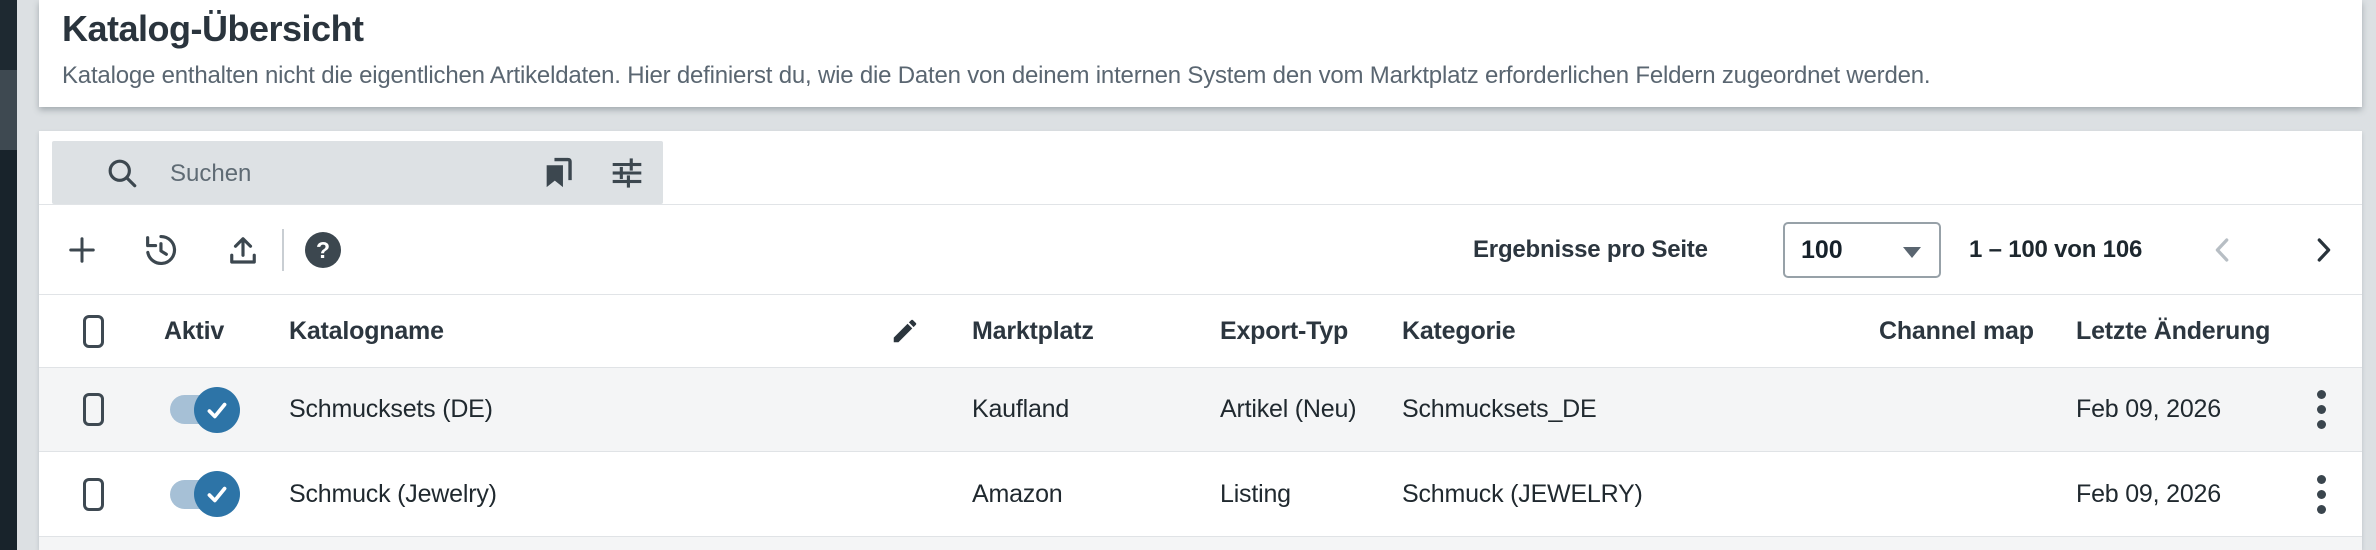 Image resolution: width=2376 pixels, height=550 pixels. What do you see at coordinates (1021, 409) in the screenshot?
I see `marketplace: Kaufland` at bounding box center [1021, 409].